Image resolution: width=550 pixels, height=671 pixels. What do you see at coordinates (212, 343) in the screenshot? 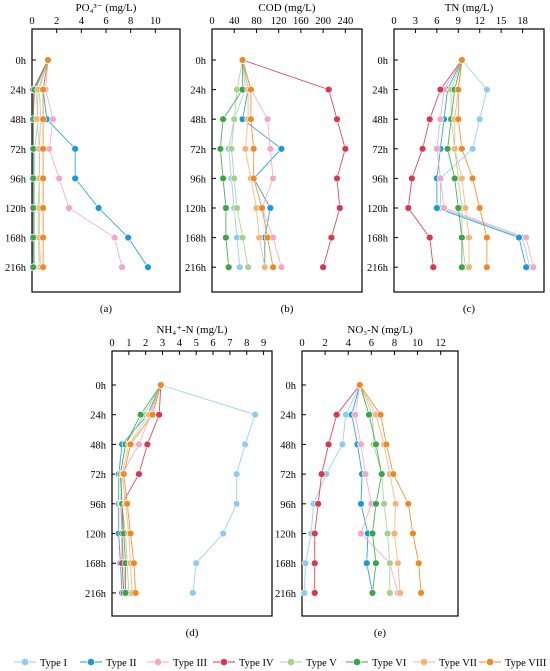
I see `x-tick-label: 6` at bounding box center [212, 343].